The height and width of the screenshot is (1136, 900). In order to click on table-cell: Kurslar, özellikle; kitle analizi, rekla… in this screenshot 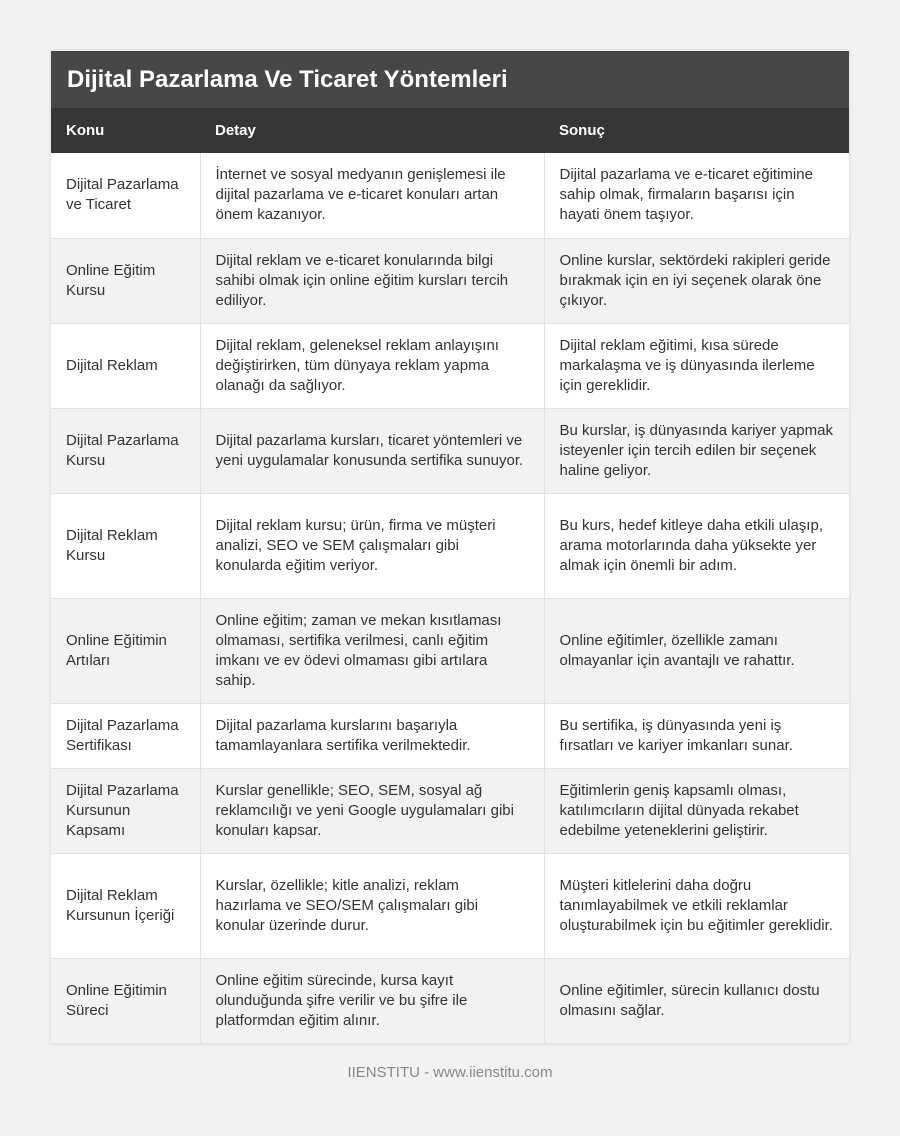, I will do `click(372, 906)`.